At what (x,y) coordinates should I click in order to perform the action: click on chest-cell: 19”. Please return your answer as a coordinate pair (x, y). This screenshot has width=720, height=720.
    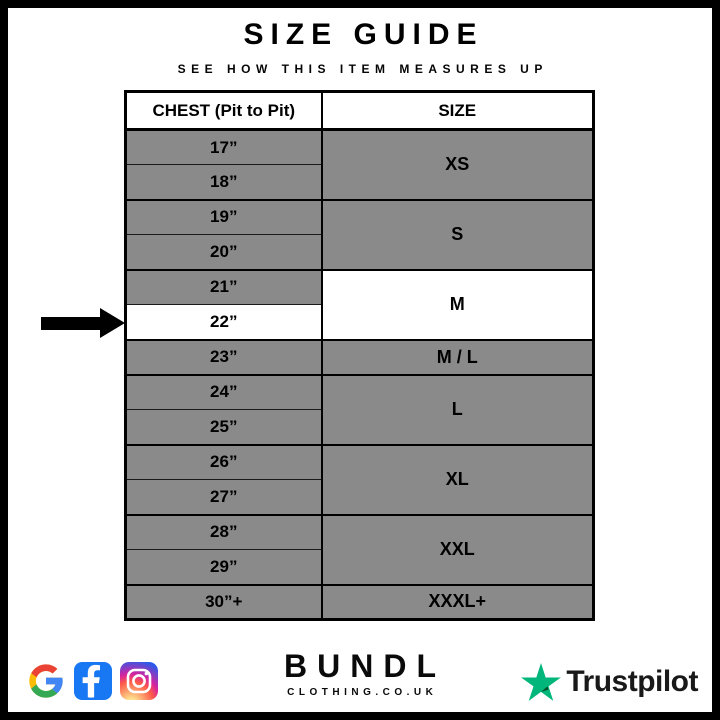
    Looking at the image, I should click on (223, 216).